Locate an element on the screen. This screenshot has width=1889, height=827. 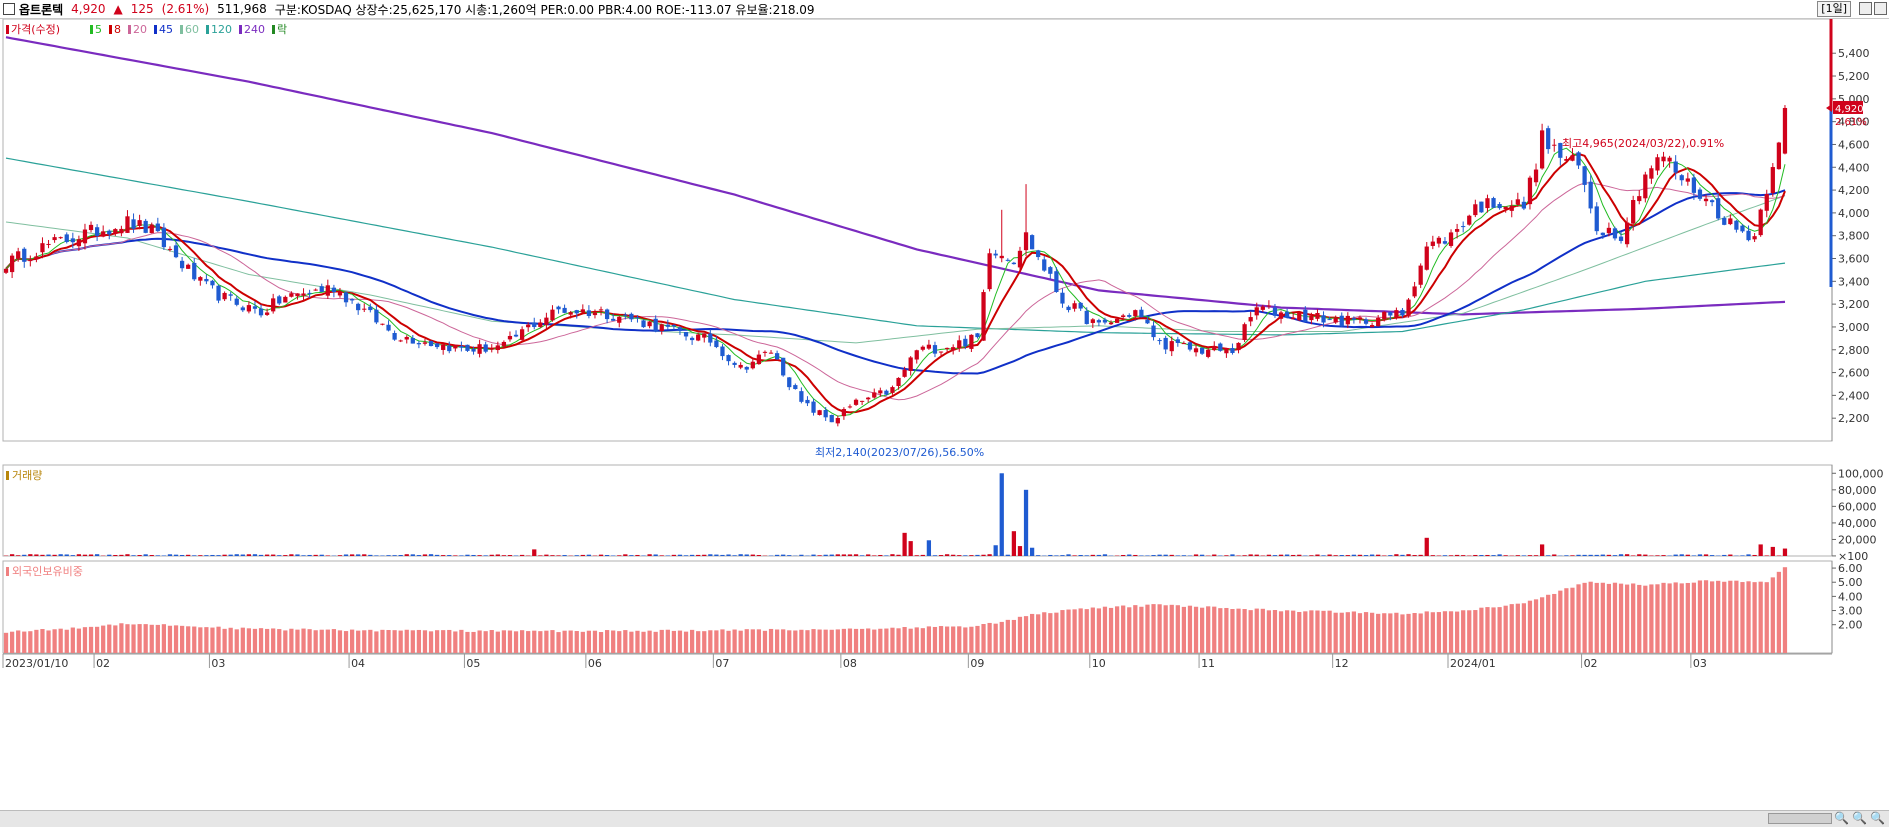
candle is located at coordinates (1779, 156).